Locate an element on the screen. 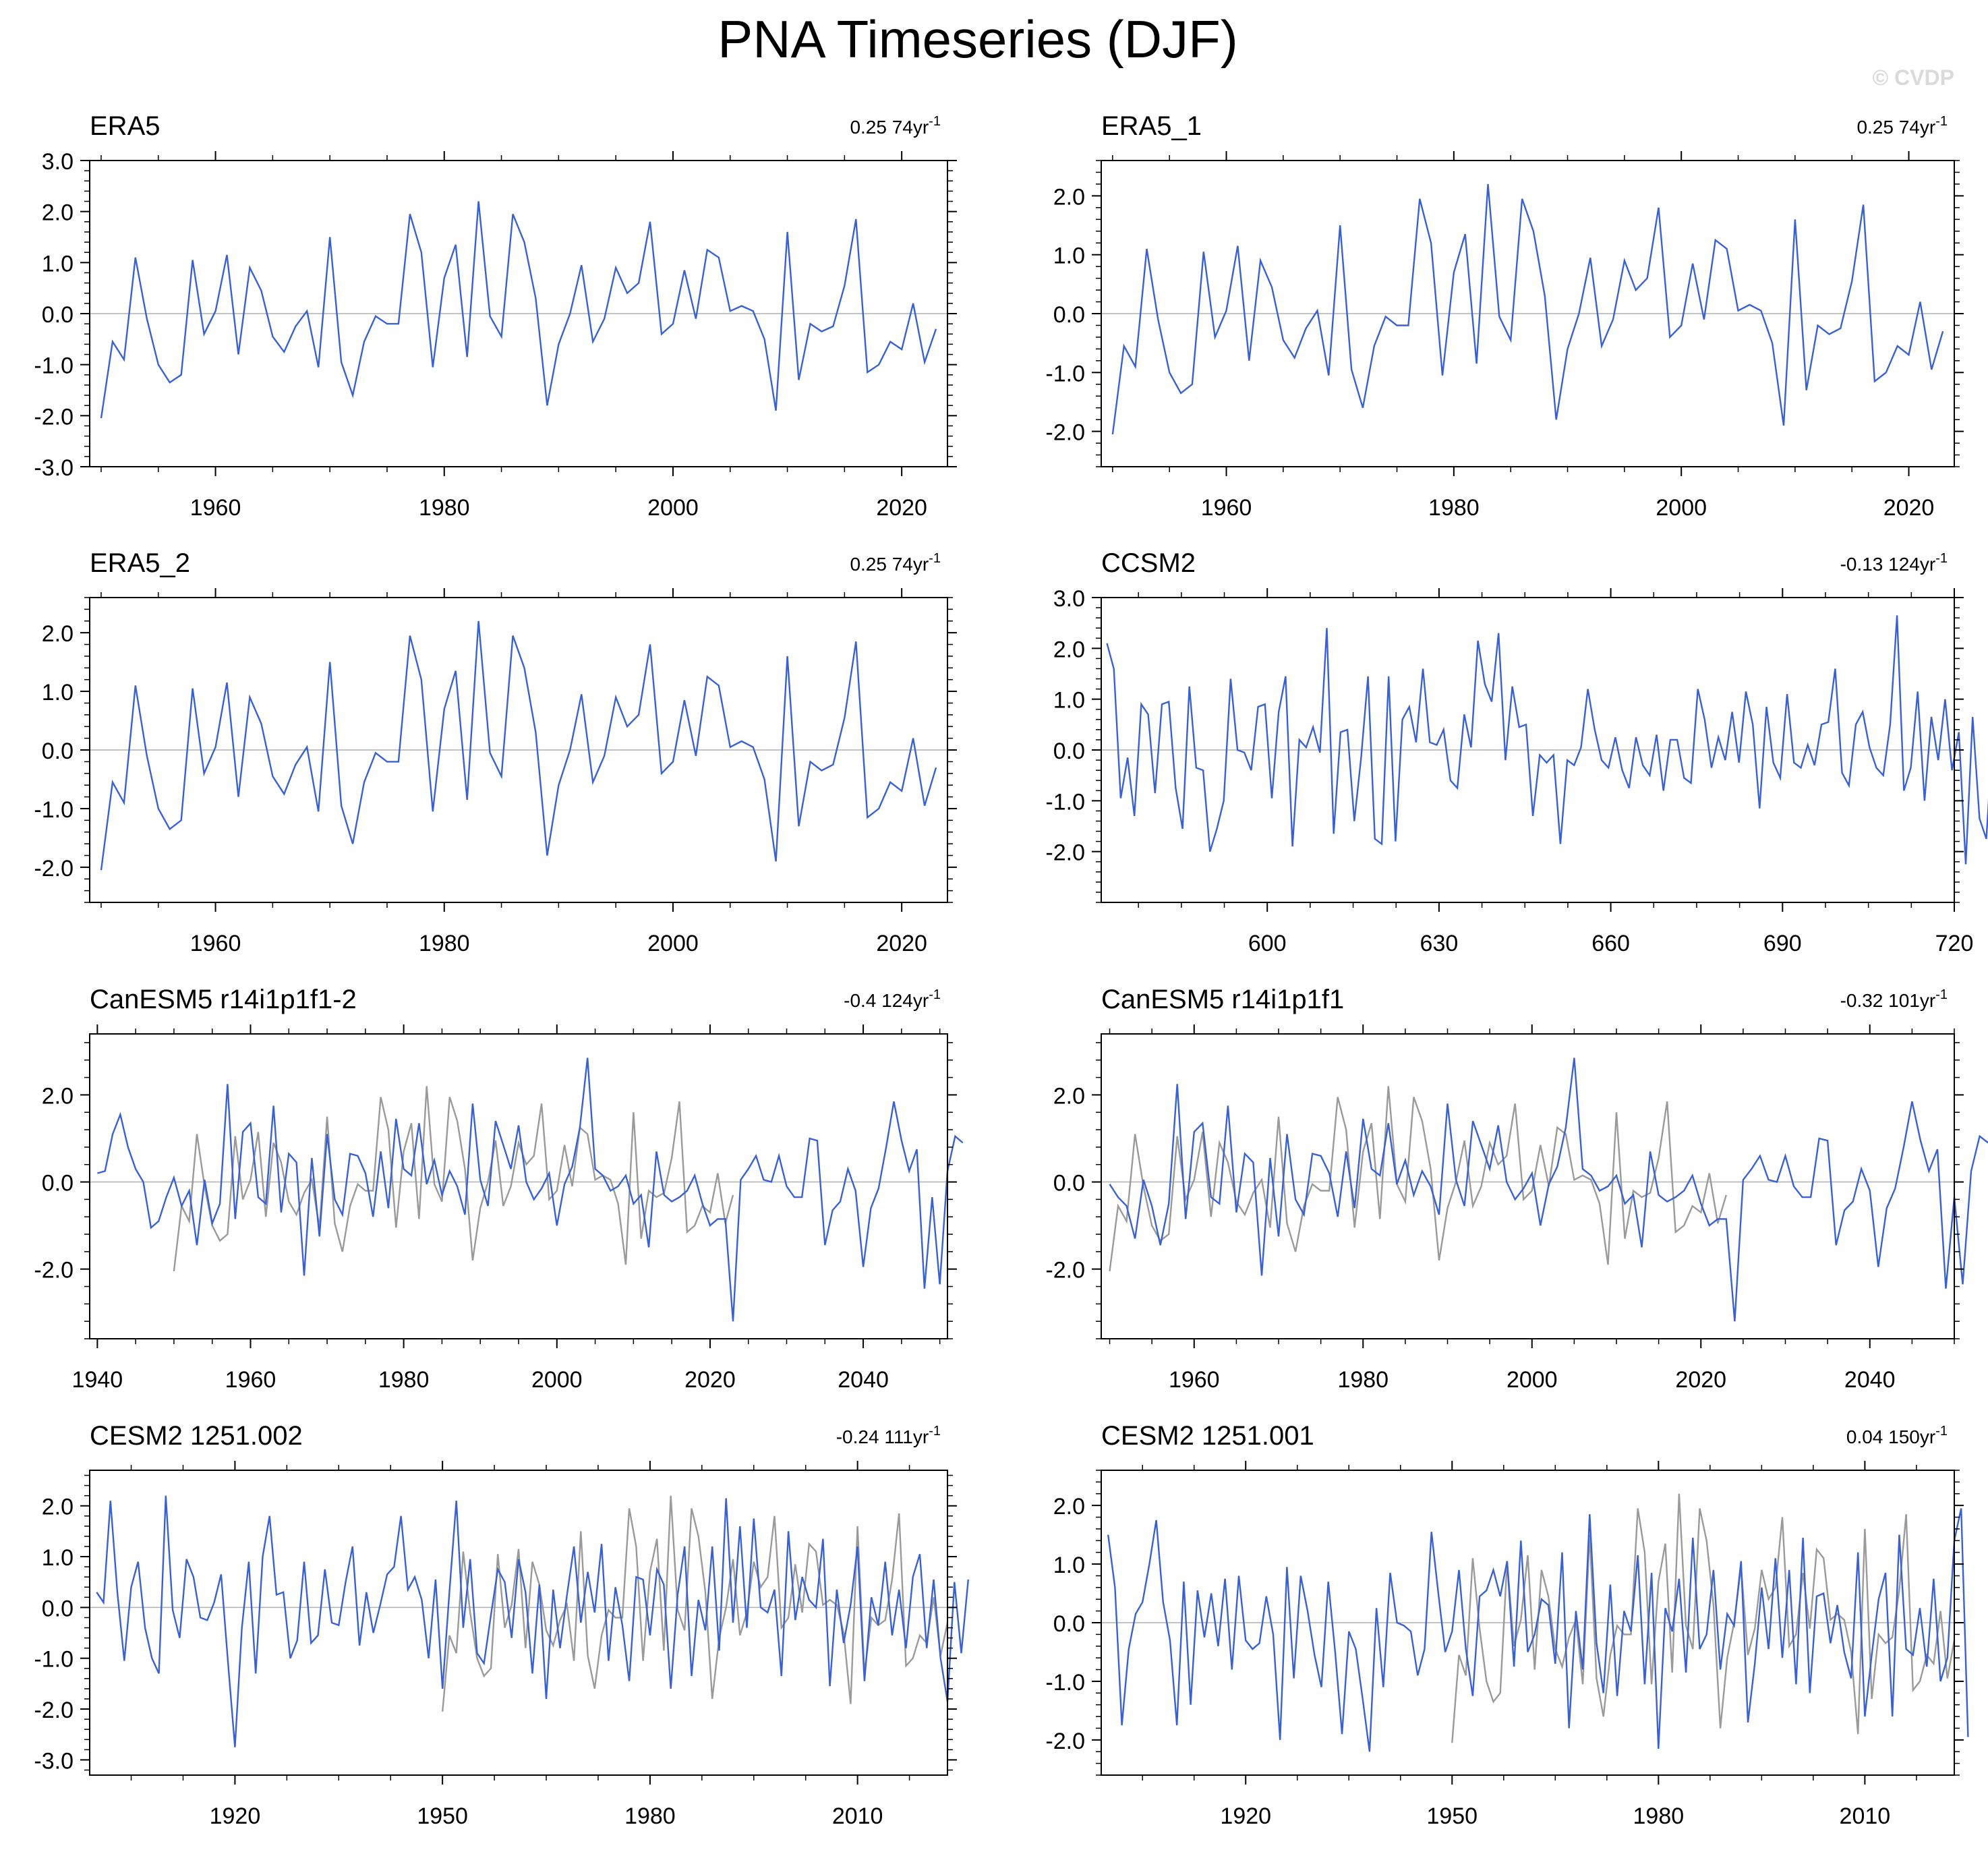 This screenshot has width=1988, height=1852. trend-value: 0.04 150yr is located at coordinates (1890, 1436).